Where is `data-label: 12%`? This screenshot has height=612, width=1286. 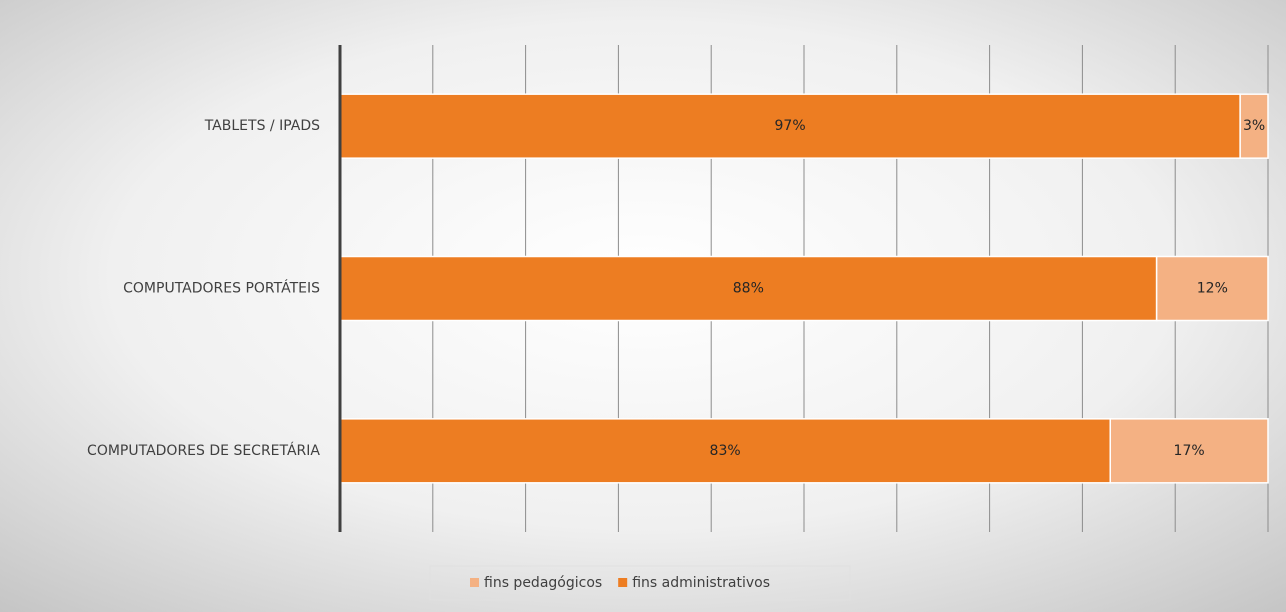 data-label: 12% is located at coordinates (1212, 289).